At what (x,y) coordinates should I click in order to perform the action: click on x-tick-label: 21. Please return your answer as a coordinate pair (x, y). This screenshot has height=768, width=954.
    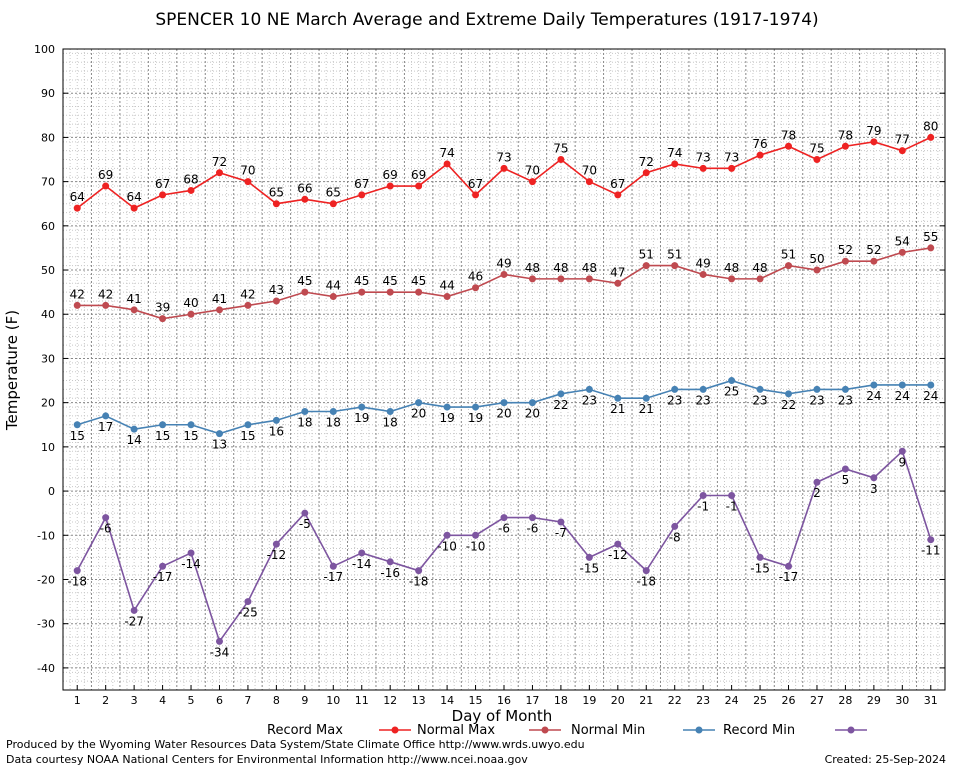
    Looking at the image, I should click on (646, 700).